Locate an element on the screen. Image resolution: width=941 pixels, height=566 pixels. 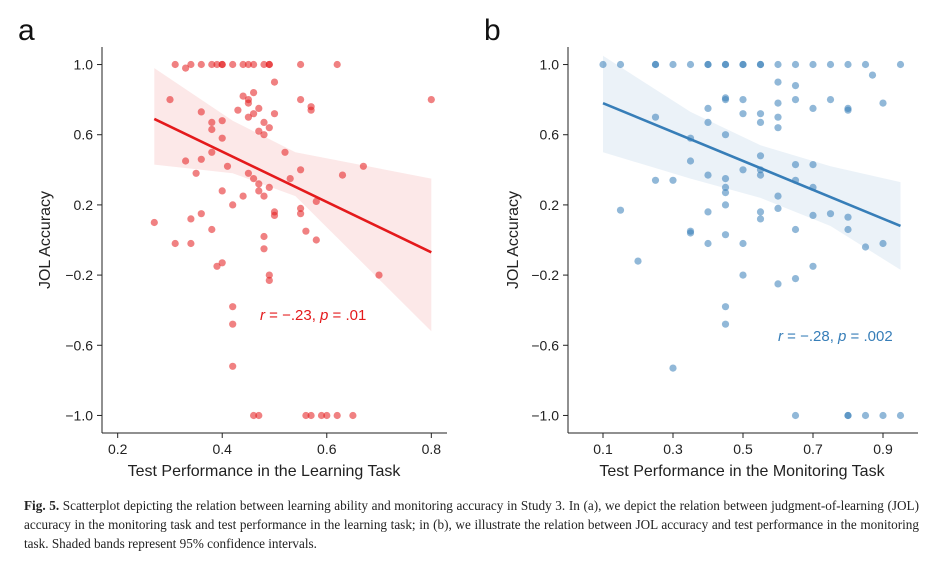
panel-b-letter: b is located at coordinates (492, 30).